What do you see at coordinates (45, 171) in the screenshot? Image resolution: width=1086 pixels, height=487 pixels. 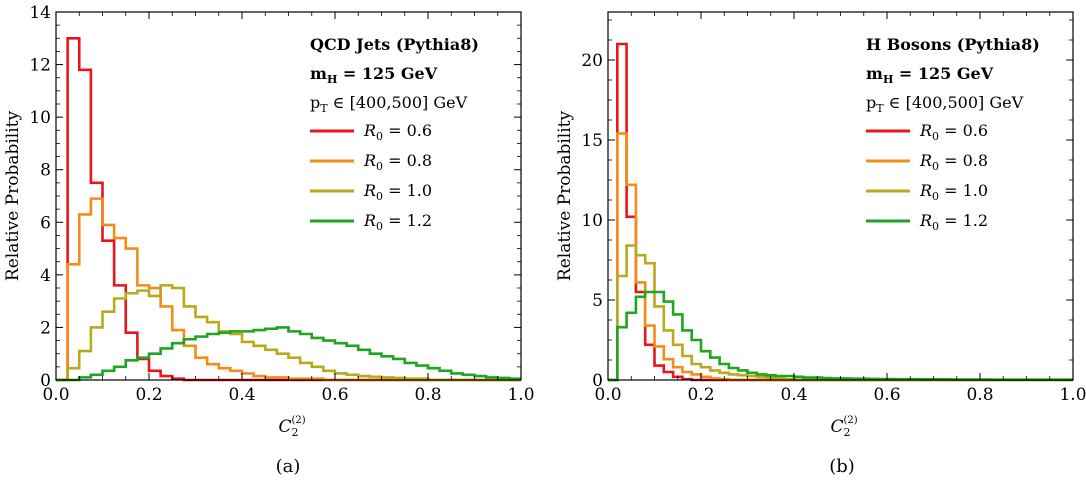 I see `y-tick-label: 8` at bounding box center [45, 171].